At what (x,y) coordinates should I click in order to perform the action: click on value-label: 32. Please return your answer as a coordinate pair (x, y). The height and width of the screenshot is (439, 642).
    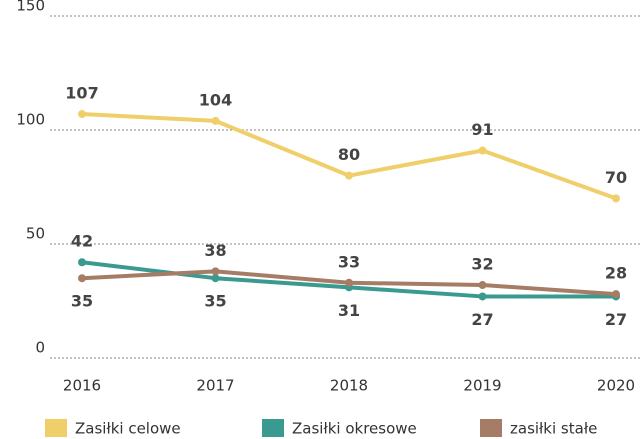
    Looking at the image, I should click on (482, 264).